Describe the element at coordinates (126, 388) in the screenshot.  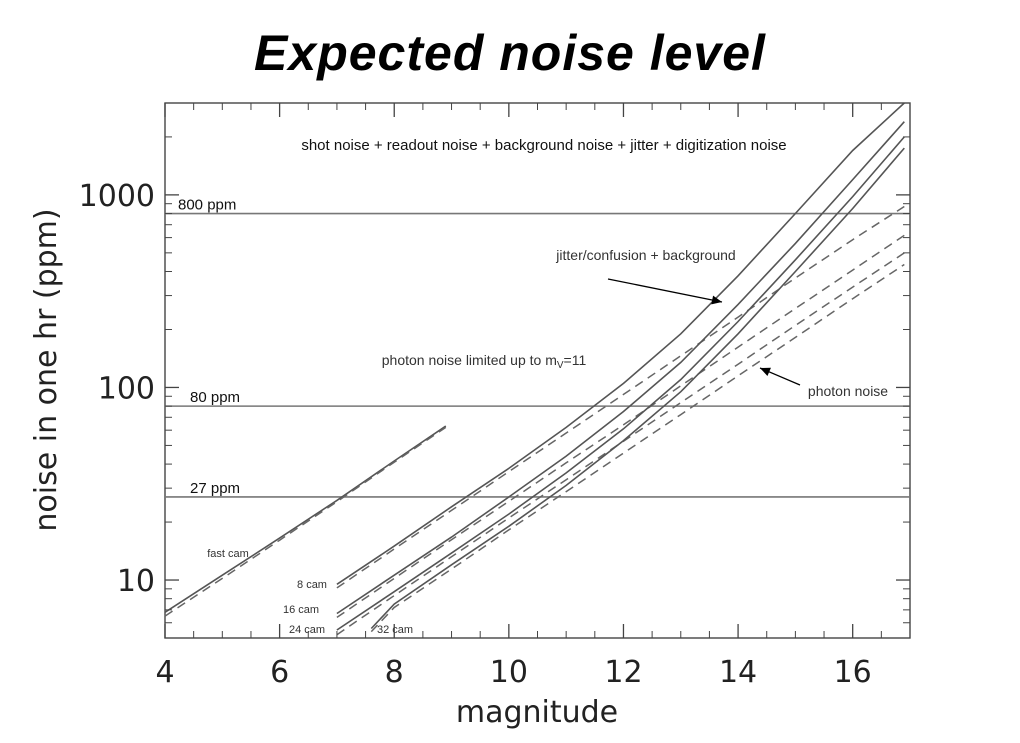
I see `y-tick-label-1: 100` at that location.